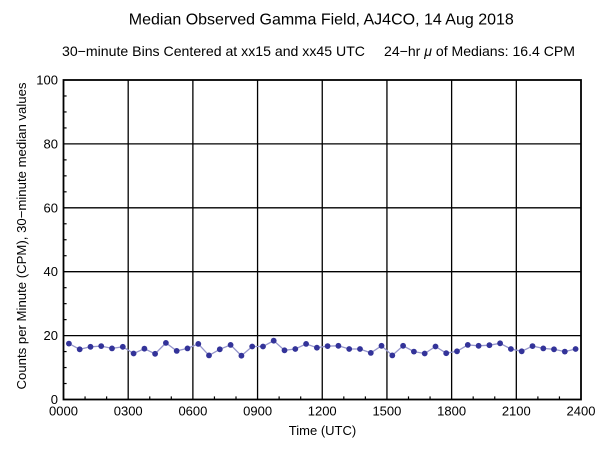 This screenshot has width=600, height=459. I want to click on svg-text: 80, so click(51, 143).